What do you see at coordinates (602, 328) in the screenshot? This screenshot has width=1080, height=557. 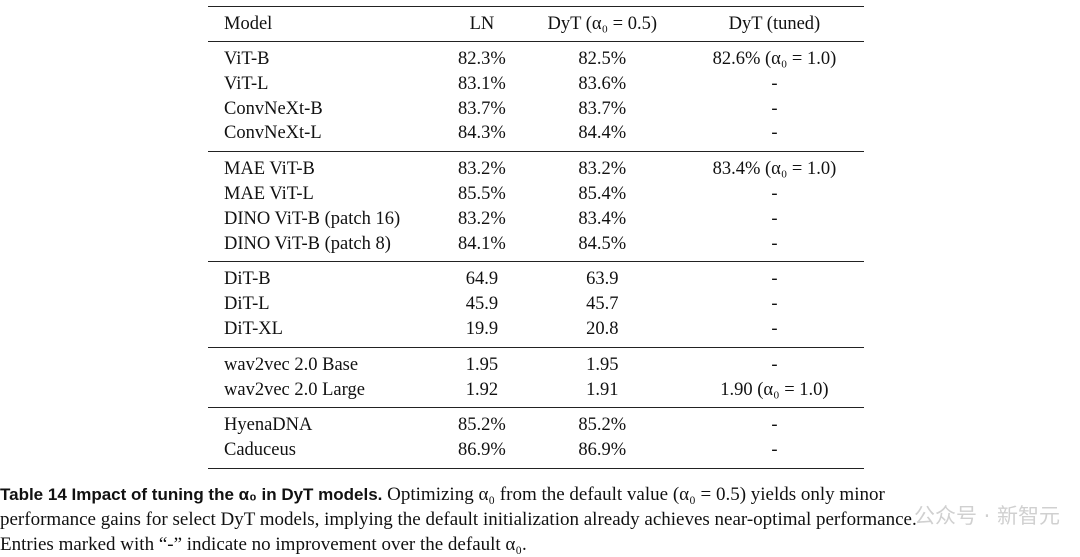 I see `cell-dyt-default: 20.8` at bounding box center [602, 328].